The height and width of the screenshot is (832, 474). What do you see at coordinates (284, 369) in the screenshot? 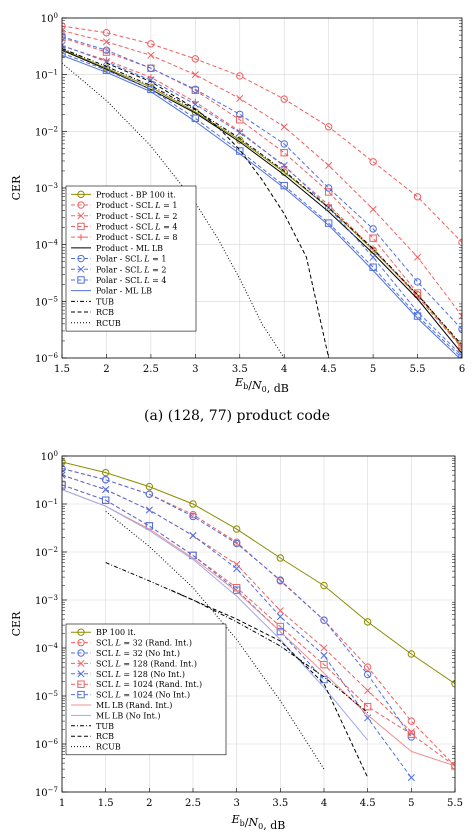
I see `x-tick-label: 4` at bounding box center [284, 369].